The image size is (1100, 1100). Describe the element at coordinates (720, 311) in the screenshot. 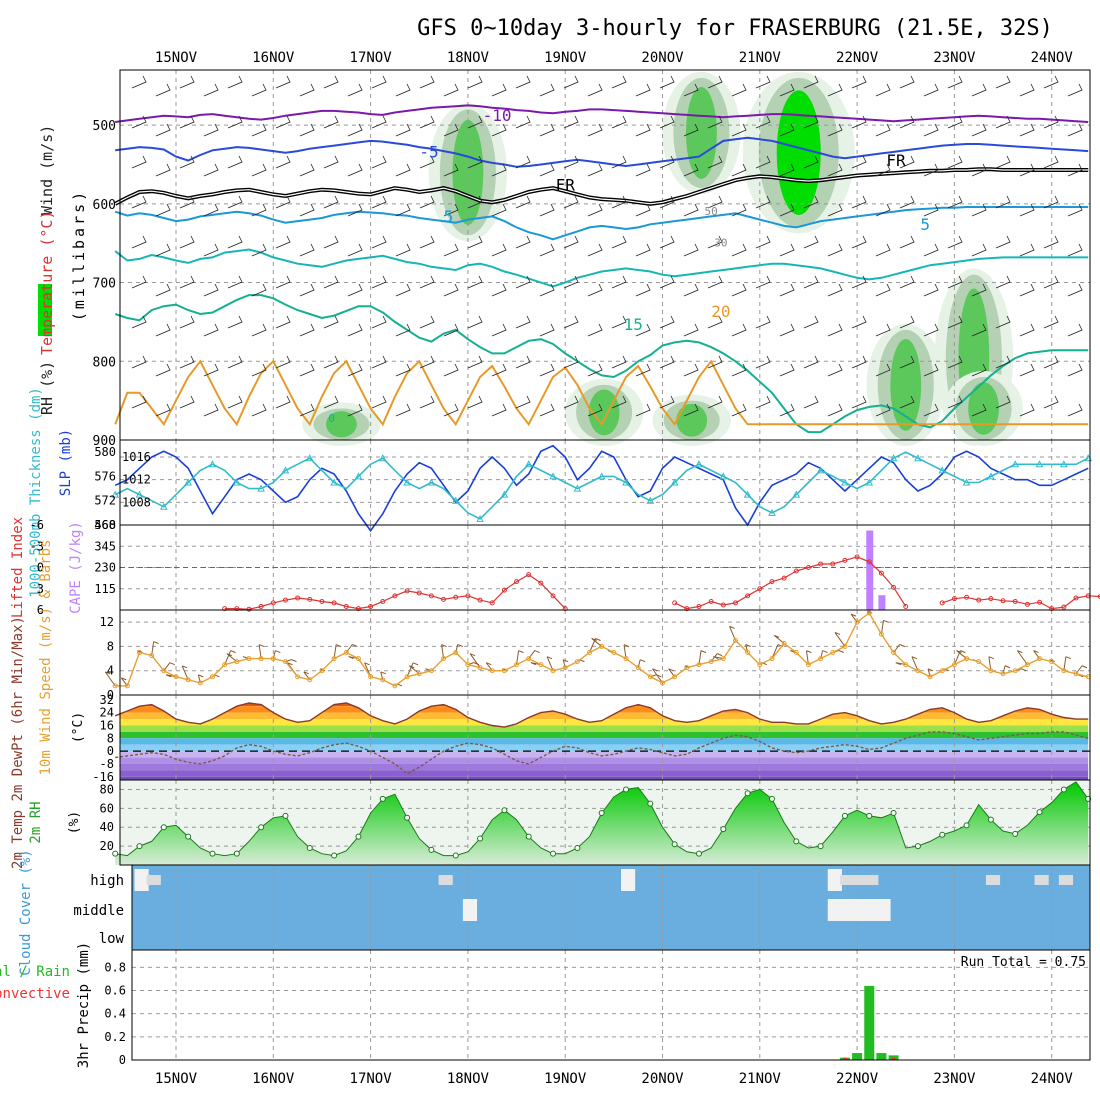

I see `contour-label: 20` at that location.